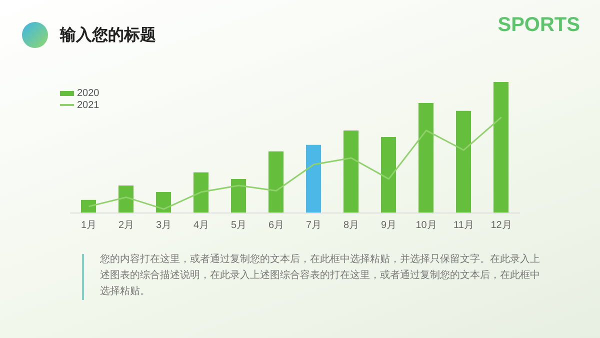  What do you see at coordinates (238, 226) in the screenshot?
I see `x-tick-label: 5月` at bounding box center [238, 226].